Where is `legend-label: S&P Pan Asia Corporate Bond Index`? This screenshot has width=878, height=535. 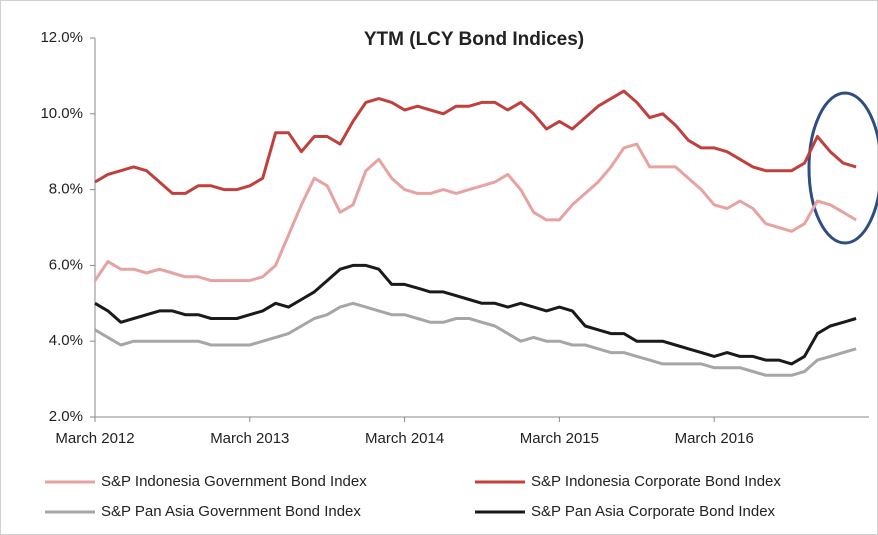
legend-label: S&P Pan Asia Corporate Bond Index is located at coordinates (653, 511).